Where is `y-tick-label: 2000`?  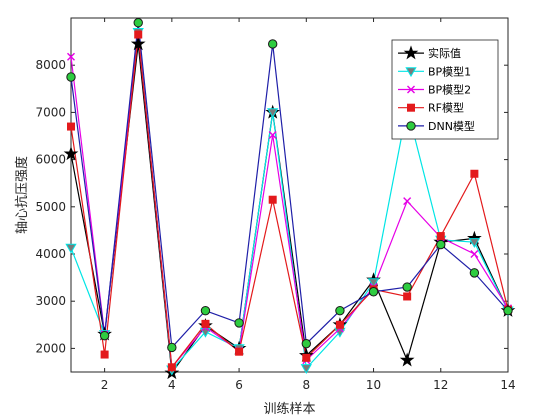 y-tick-label: 2000 is located at coordinates (50, 348).